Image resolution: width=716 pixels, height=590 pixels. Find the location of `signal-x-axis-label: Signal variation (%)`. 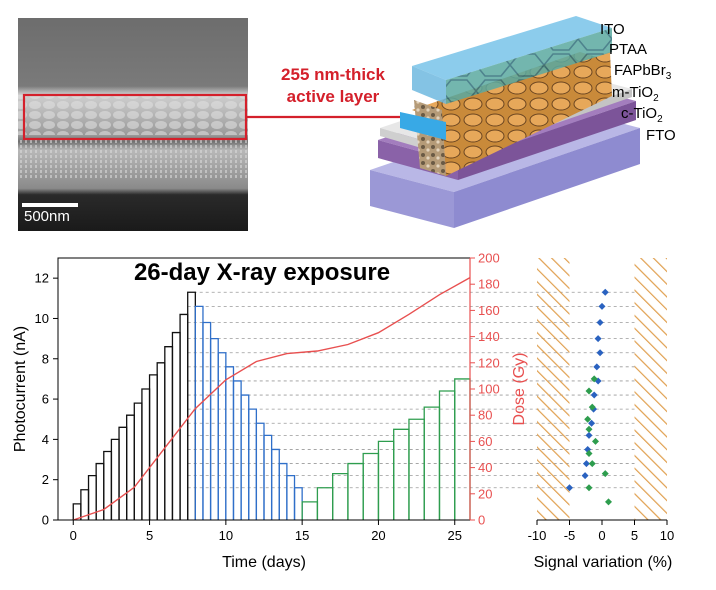

signal-x-axis-label: Signal variation (%) is located at coordinates (603, 562).